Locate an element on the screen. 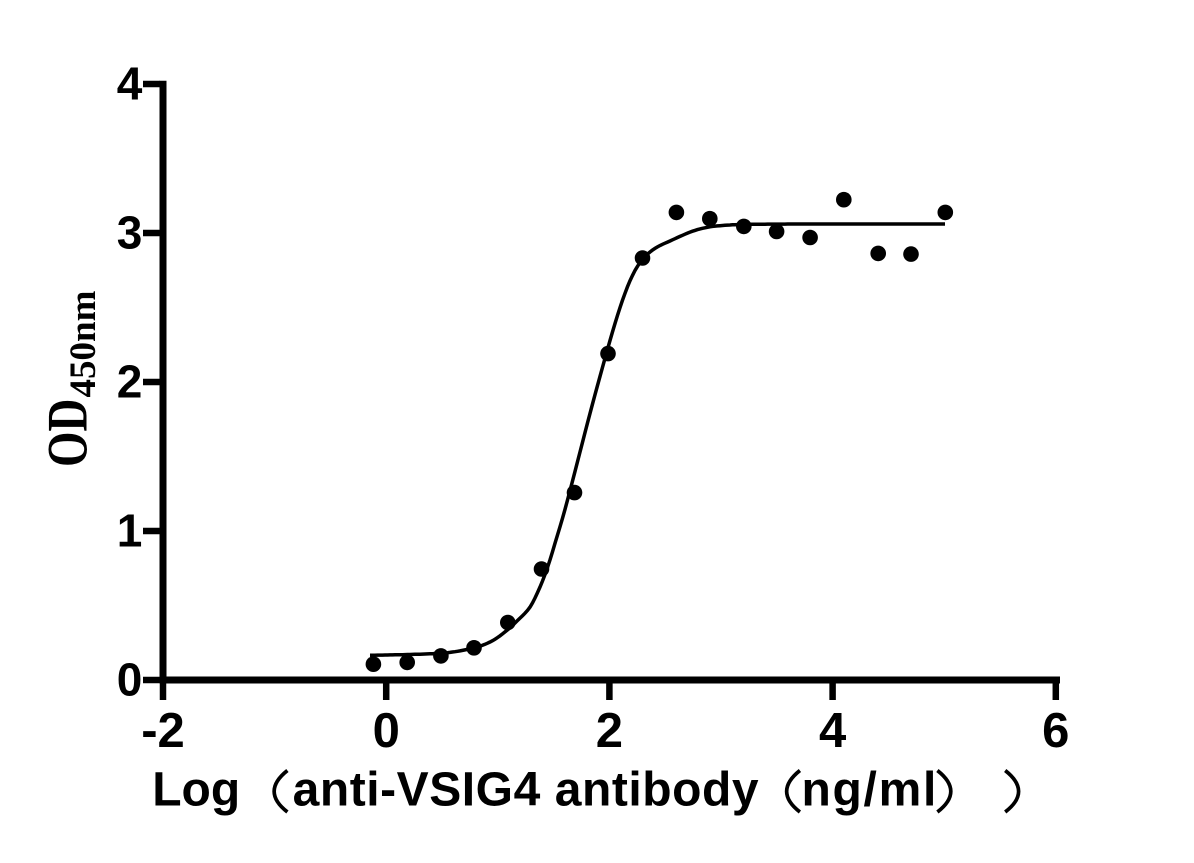 This screenshot has width=1194, height=863. svg-text: anti-VSIG4 antibody is located at coordinates (526, 790).